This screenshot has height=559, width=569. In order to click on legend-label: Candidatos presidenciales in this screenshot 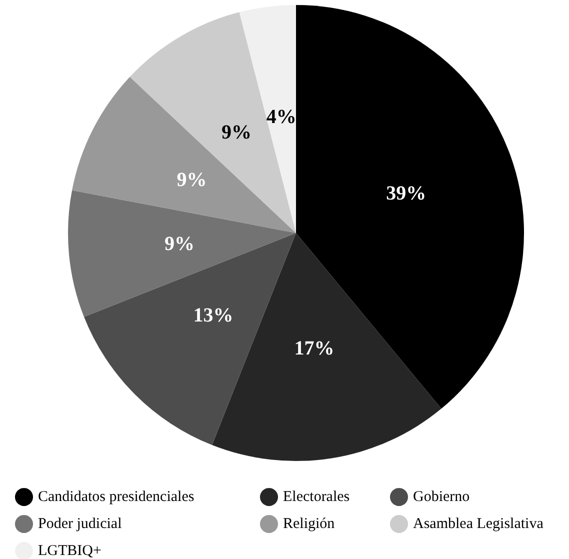, I will do `click(116, 497)`.